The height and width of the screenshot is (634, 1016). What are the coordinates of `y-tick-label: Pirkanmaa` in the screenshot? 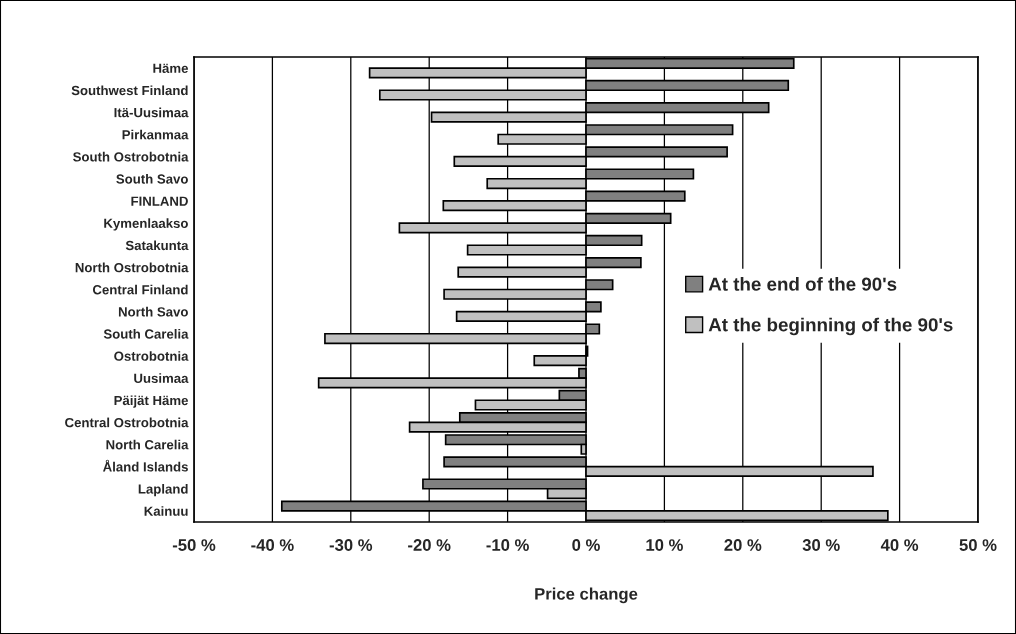 It's located at (155, 134).